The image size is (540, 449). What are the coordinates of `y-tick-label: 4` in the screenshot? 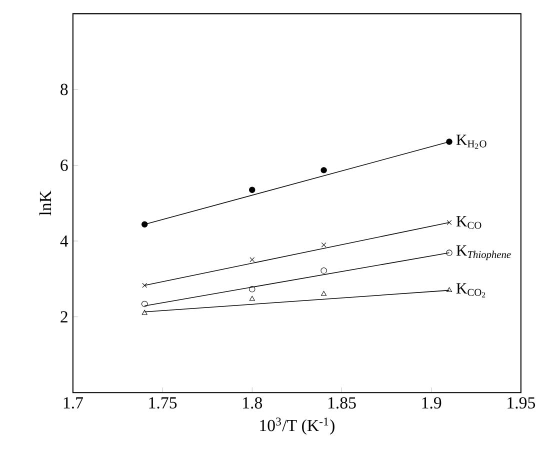 It's located at (64, 240).